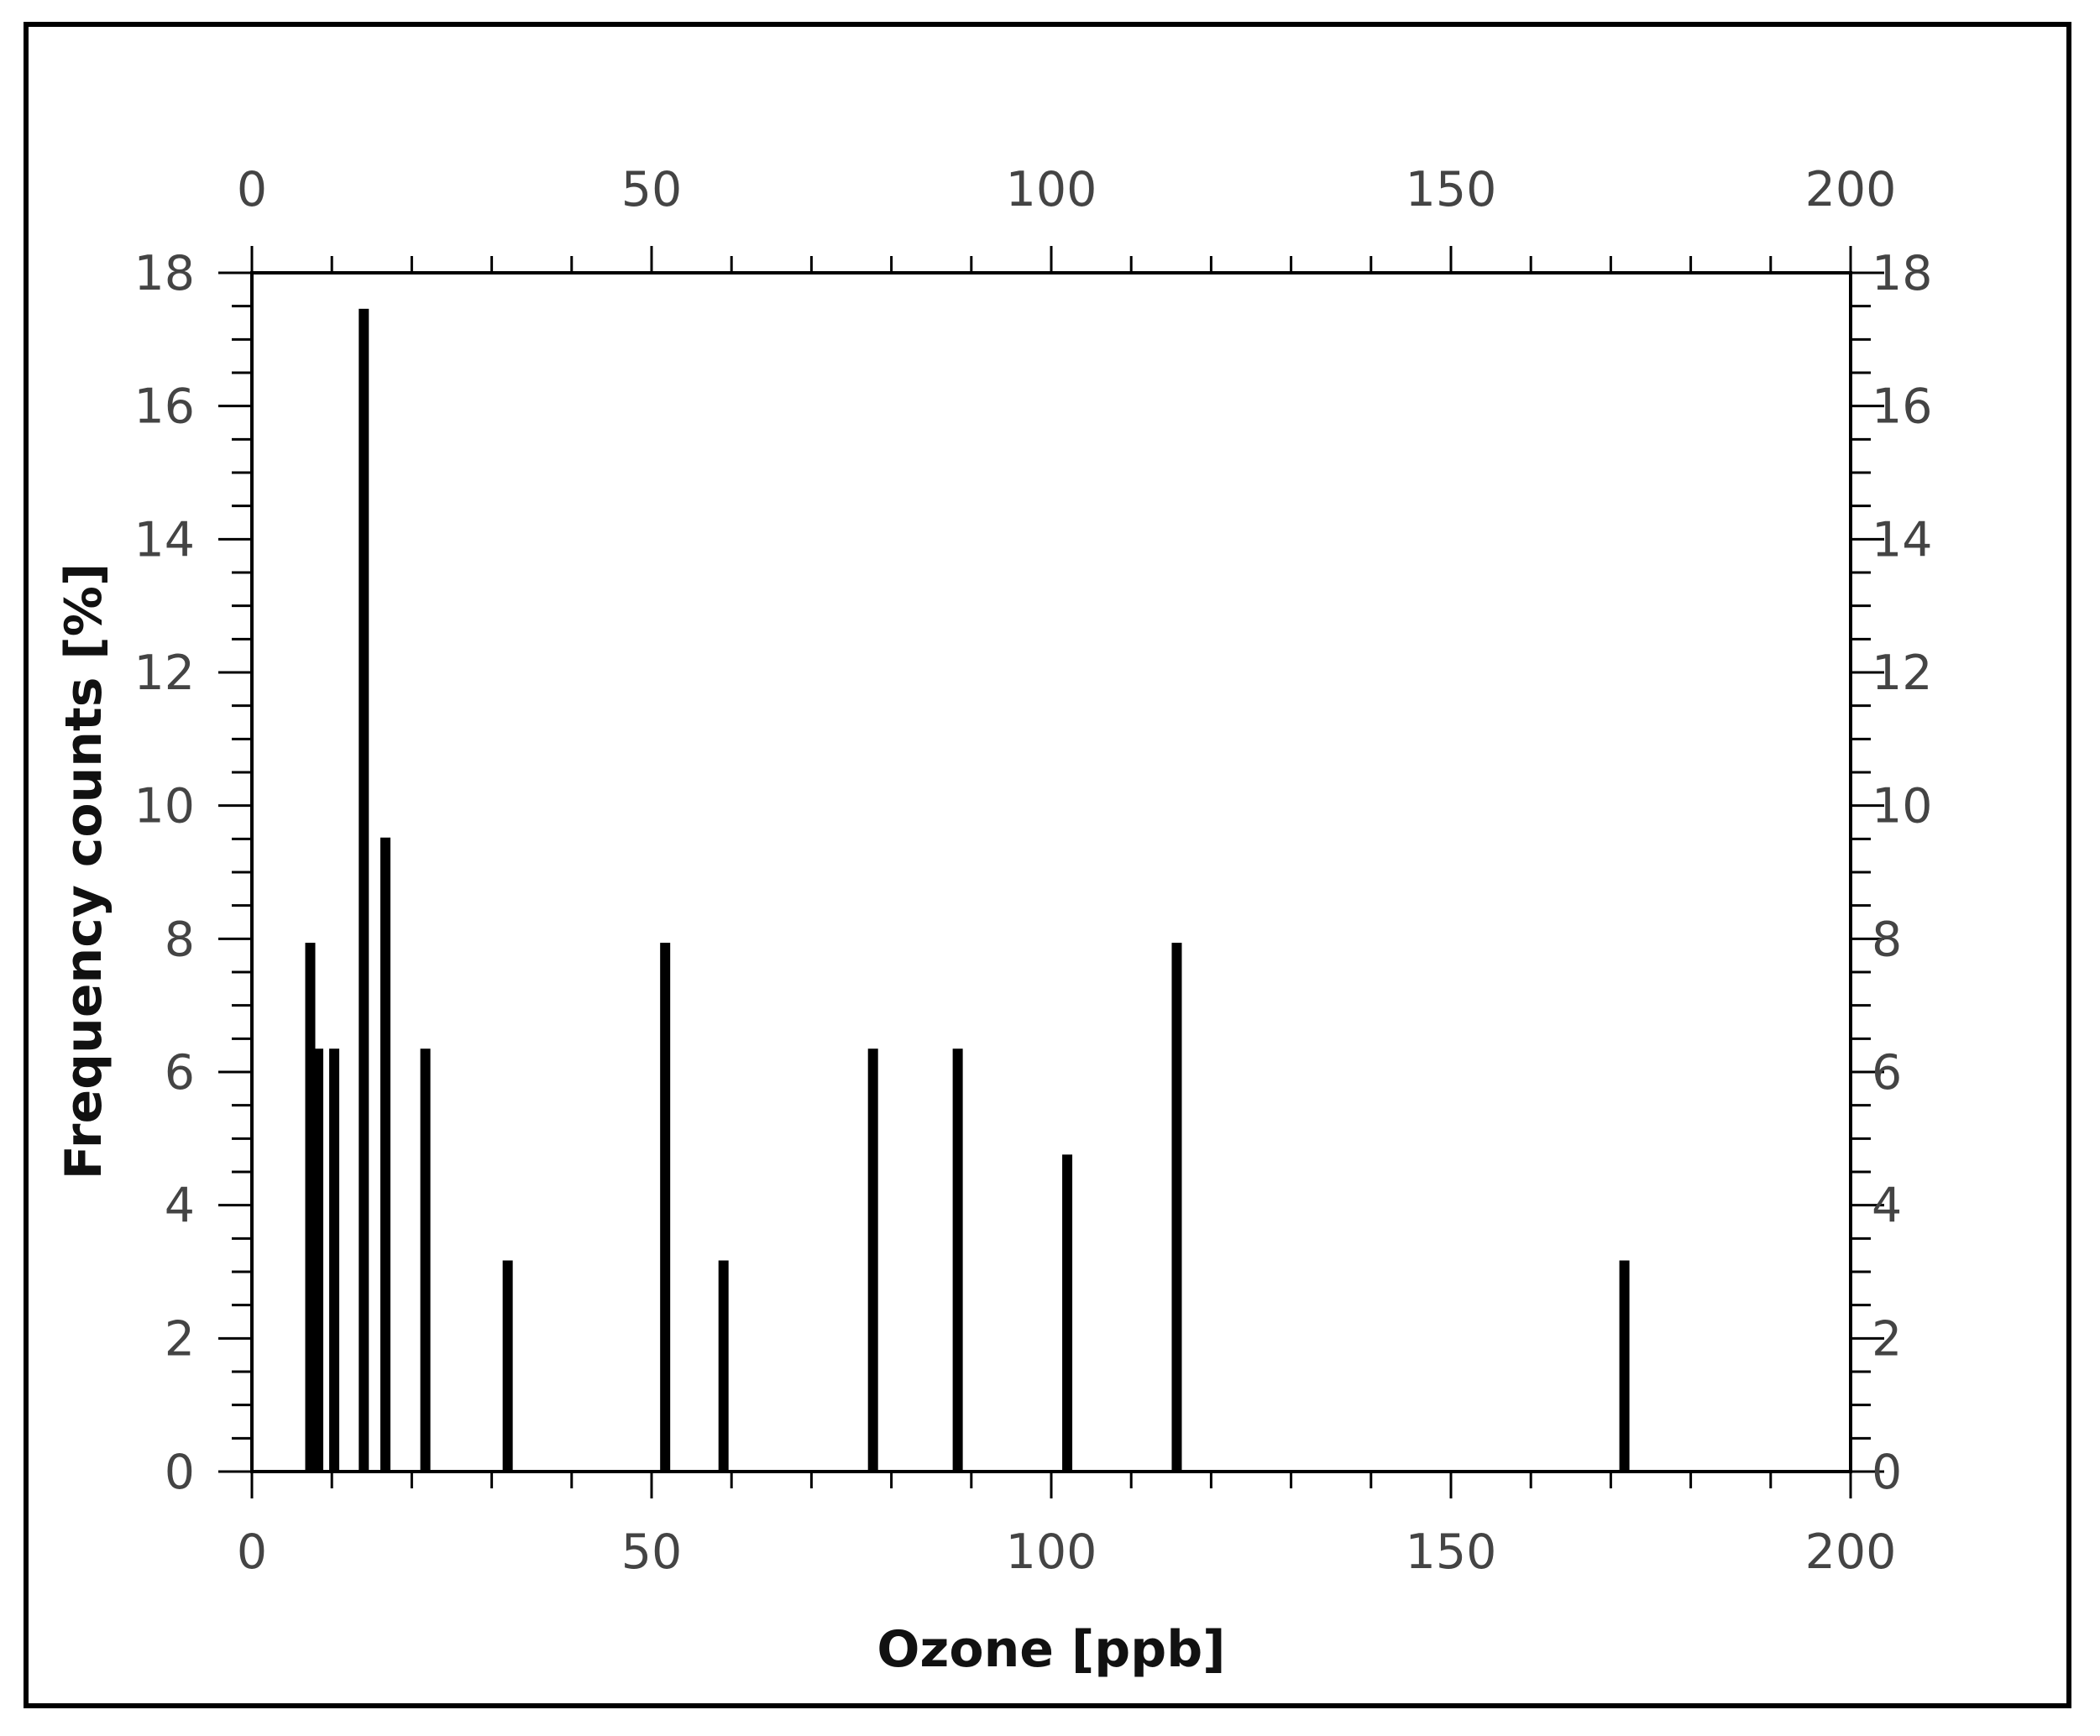 This screenshot has width=2100, height=1736. Describe the element at coordinates (84, 871) in the screenshot. I see `y-axis-title: Frequency counts [%]` at that location.